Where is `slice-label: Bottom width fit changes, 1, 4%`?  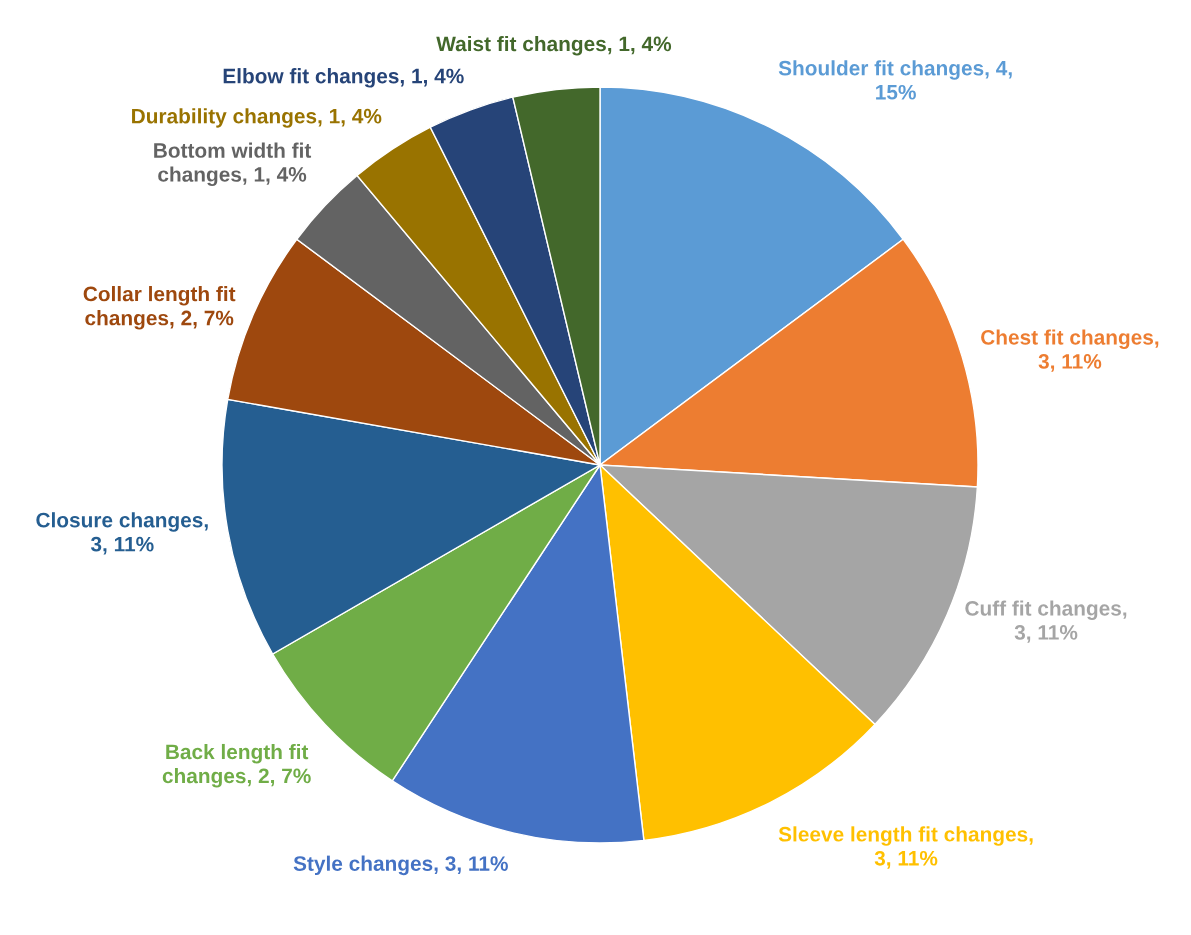
slice-label: Bottom width fit changes, 1, 4% is located at coordinates (233, 164).